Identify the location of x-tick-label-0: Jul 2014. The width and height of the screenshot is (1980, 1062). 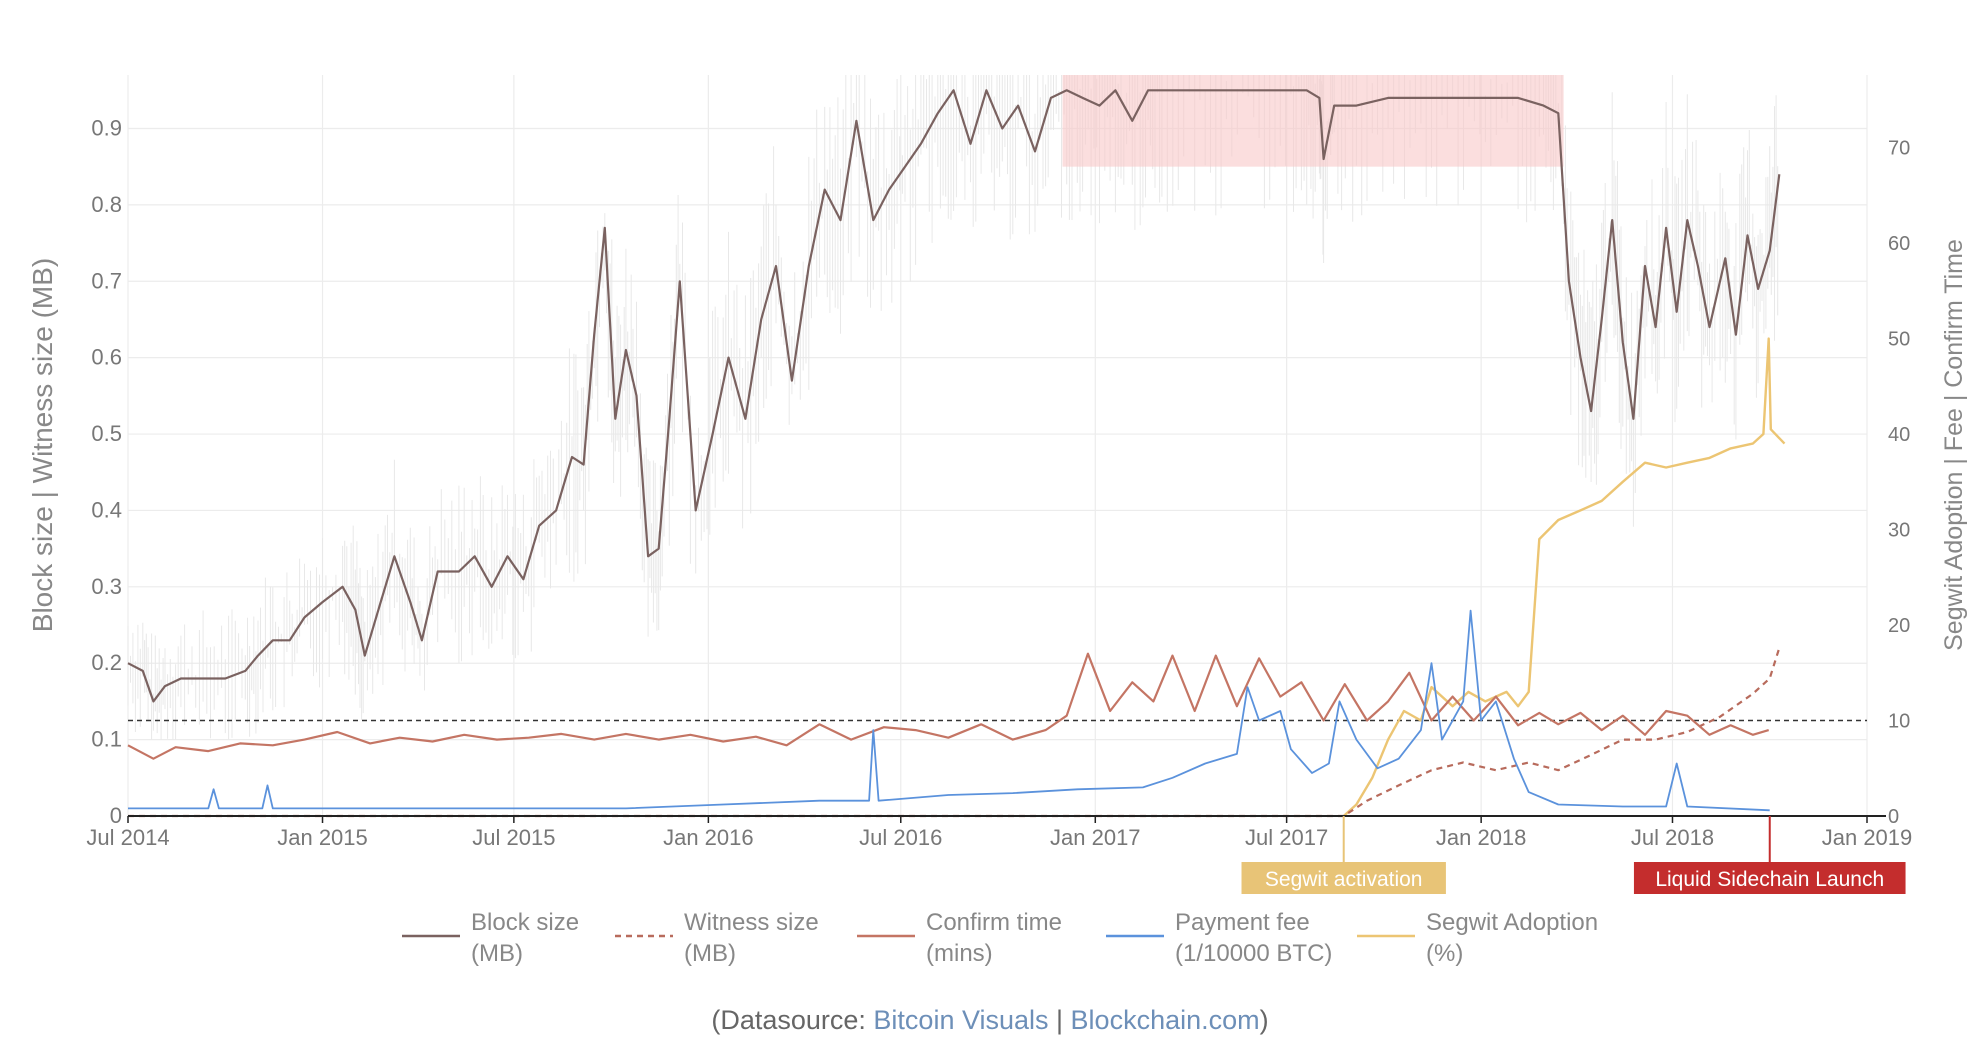
(127, 837).